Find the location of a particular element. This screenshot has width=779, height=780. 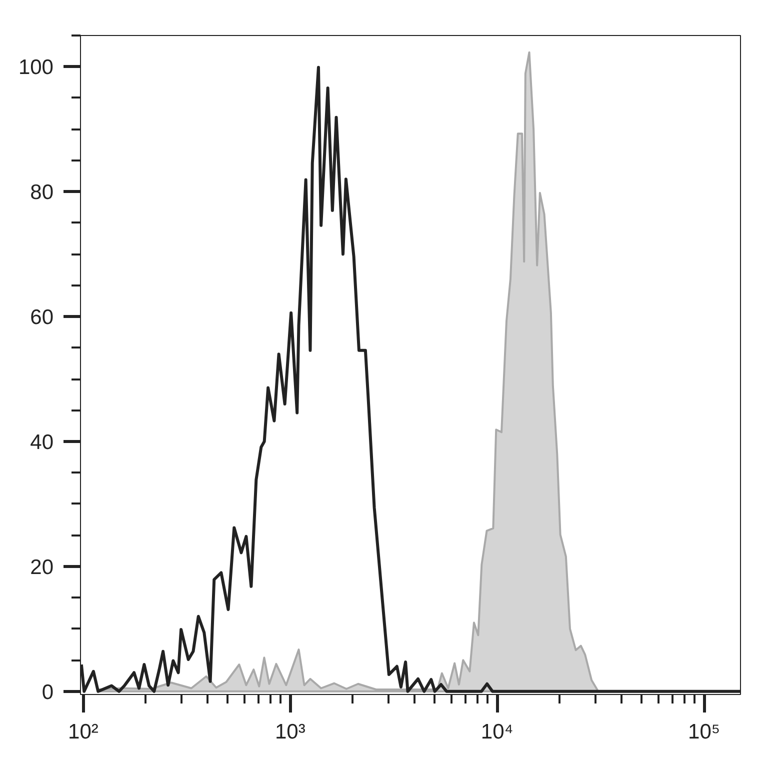

x-tick-label: 10⁵ is located at coordinates (704, 732).